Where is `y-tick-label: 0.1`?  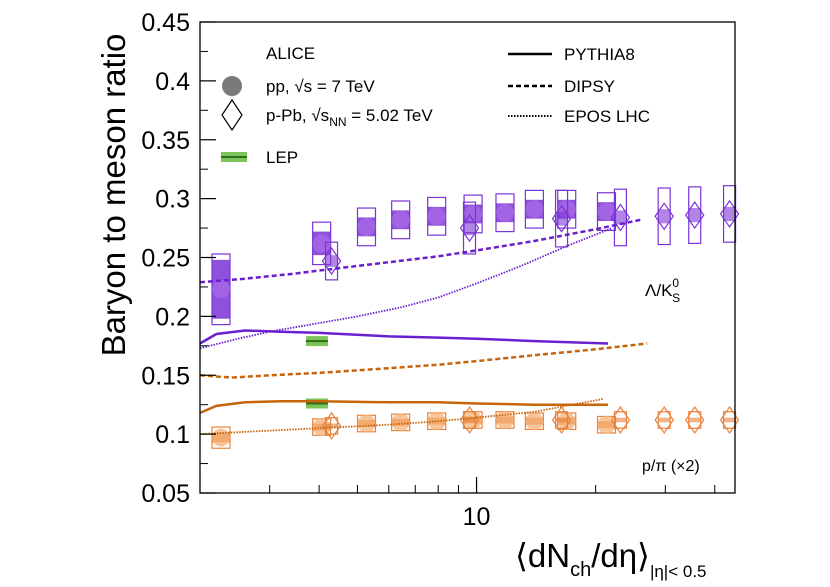
y-tick-label: 0.1 is located at coordinates (172, 435).